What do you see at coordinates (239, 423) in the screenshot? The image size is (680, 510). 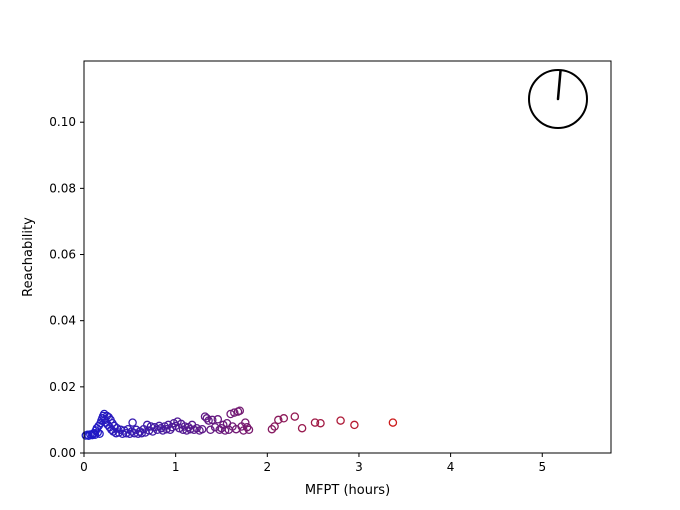 I see `data-points` at bounding box center [239, 423].